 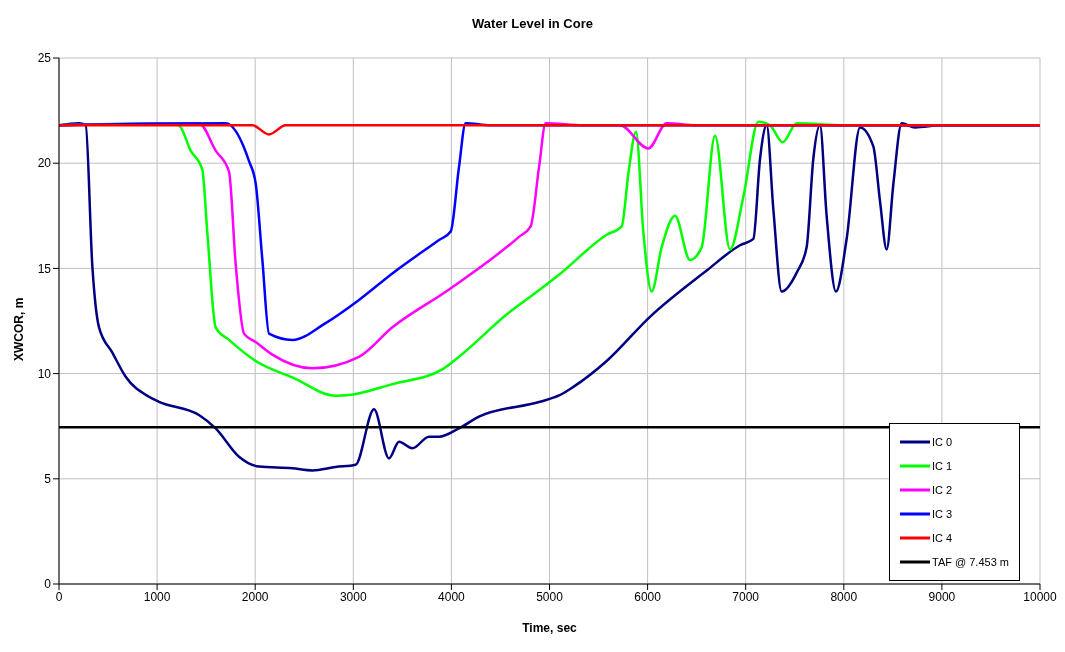 I want to click on legend-label: IC 0, so click(x=942, y=442).